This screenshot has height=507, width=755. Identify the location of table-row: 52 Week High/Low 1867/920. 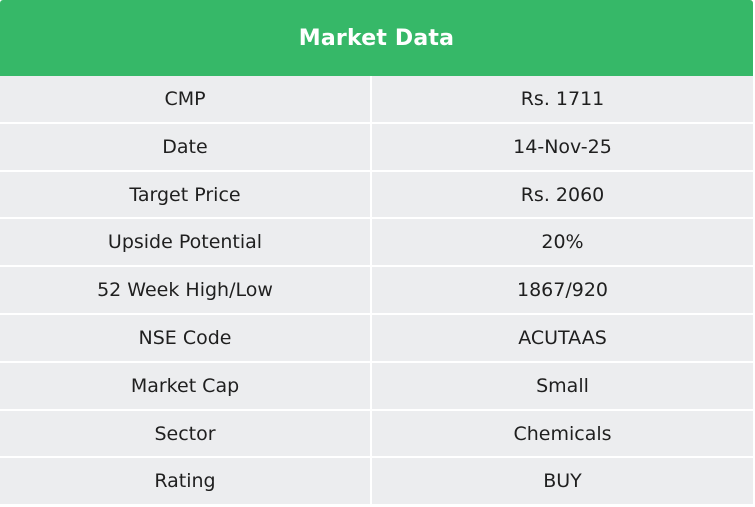
(376, 291).